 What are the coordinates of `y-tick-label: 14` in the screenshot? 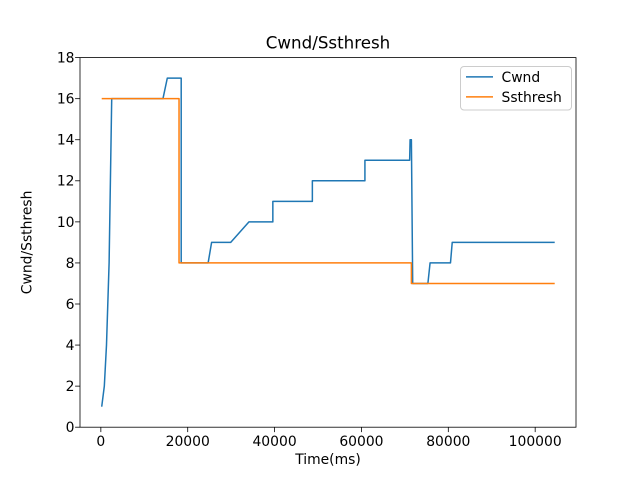 It's located at (66, 141).